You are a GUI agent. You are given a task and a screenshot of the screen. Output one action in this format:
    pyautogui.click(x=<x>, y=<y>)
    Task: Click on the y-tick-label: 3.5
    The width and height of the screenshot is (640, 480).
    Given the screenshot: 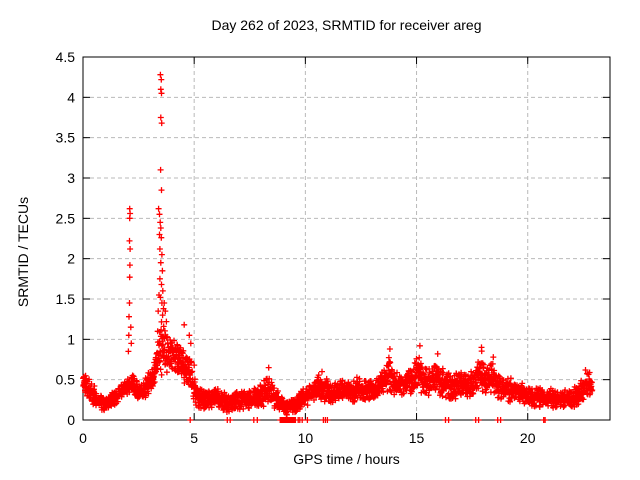 What is the action you would take?
    pyautogui.click(x=66, y=138)
    